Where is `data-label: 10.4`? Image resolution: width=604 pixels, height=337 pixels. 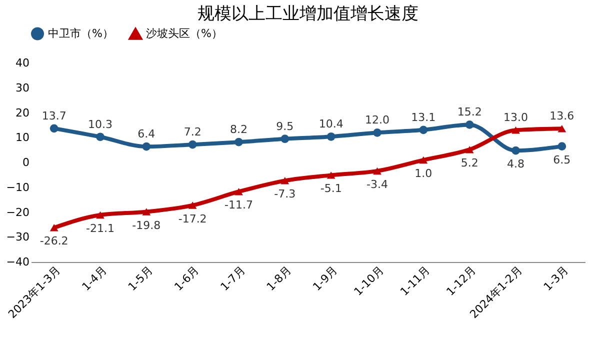
data-label: 10.4 is located at coordinates (331, 124).